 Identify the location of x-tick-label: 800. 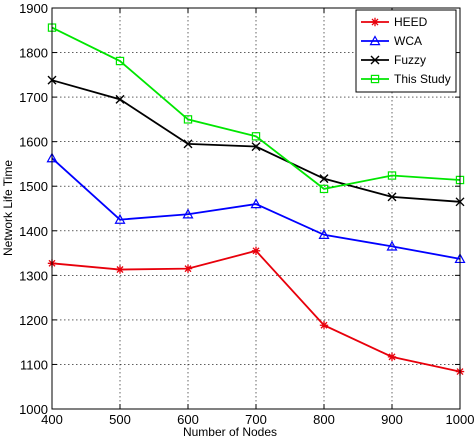
(324, 419).